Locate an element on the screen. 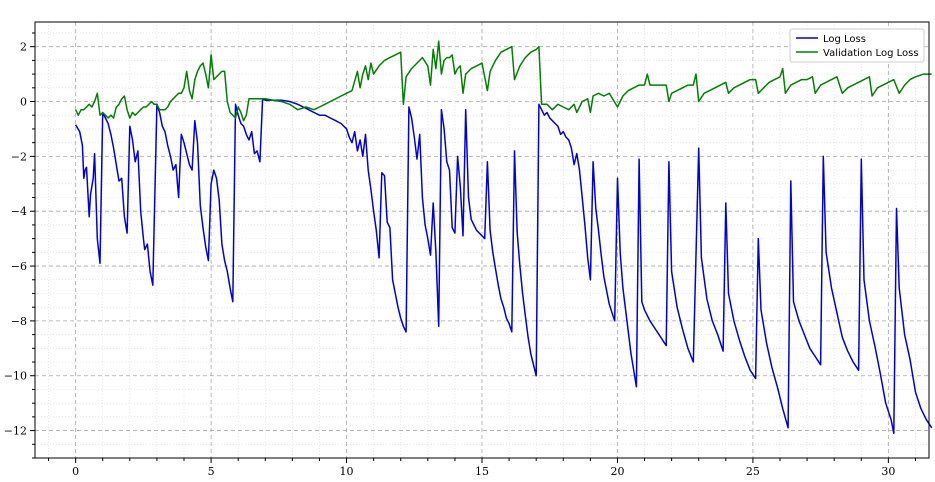  x-tick-label: 20 is located at coordinates (617, 471).